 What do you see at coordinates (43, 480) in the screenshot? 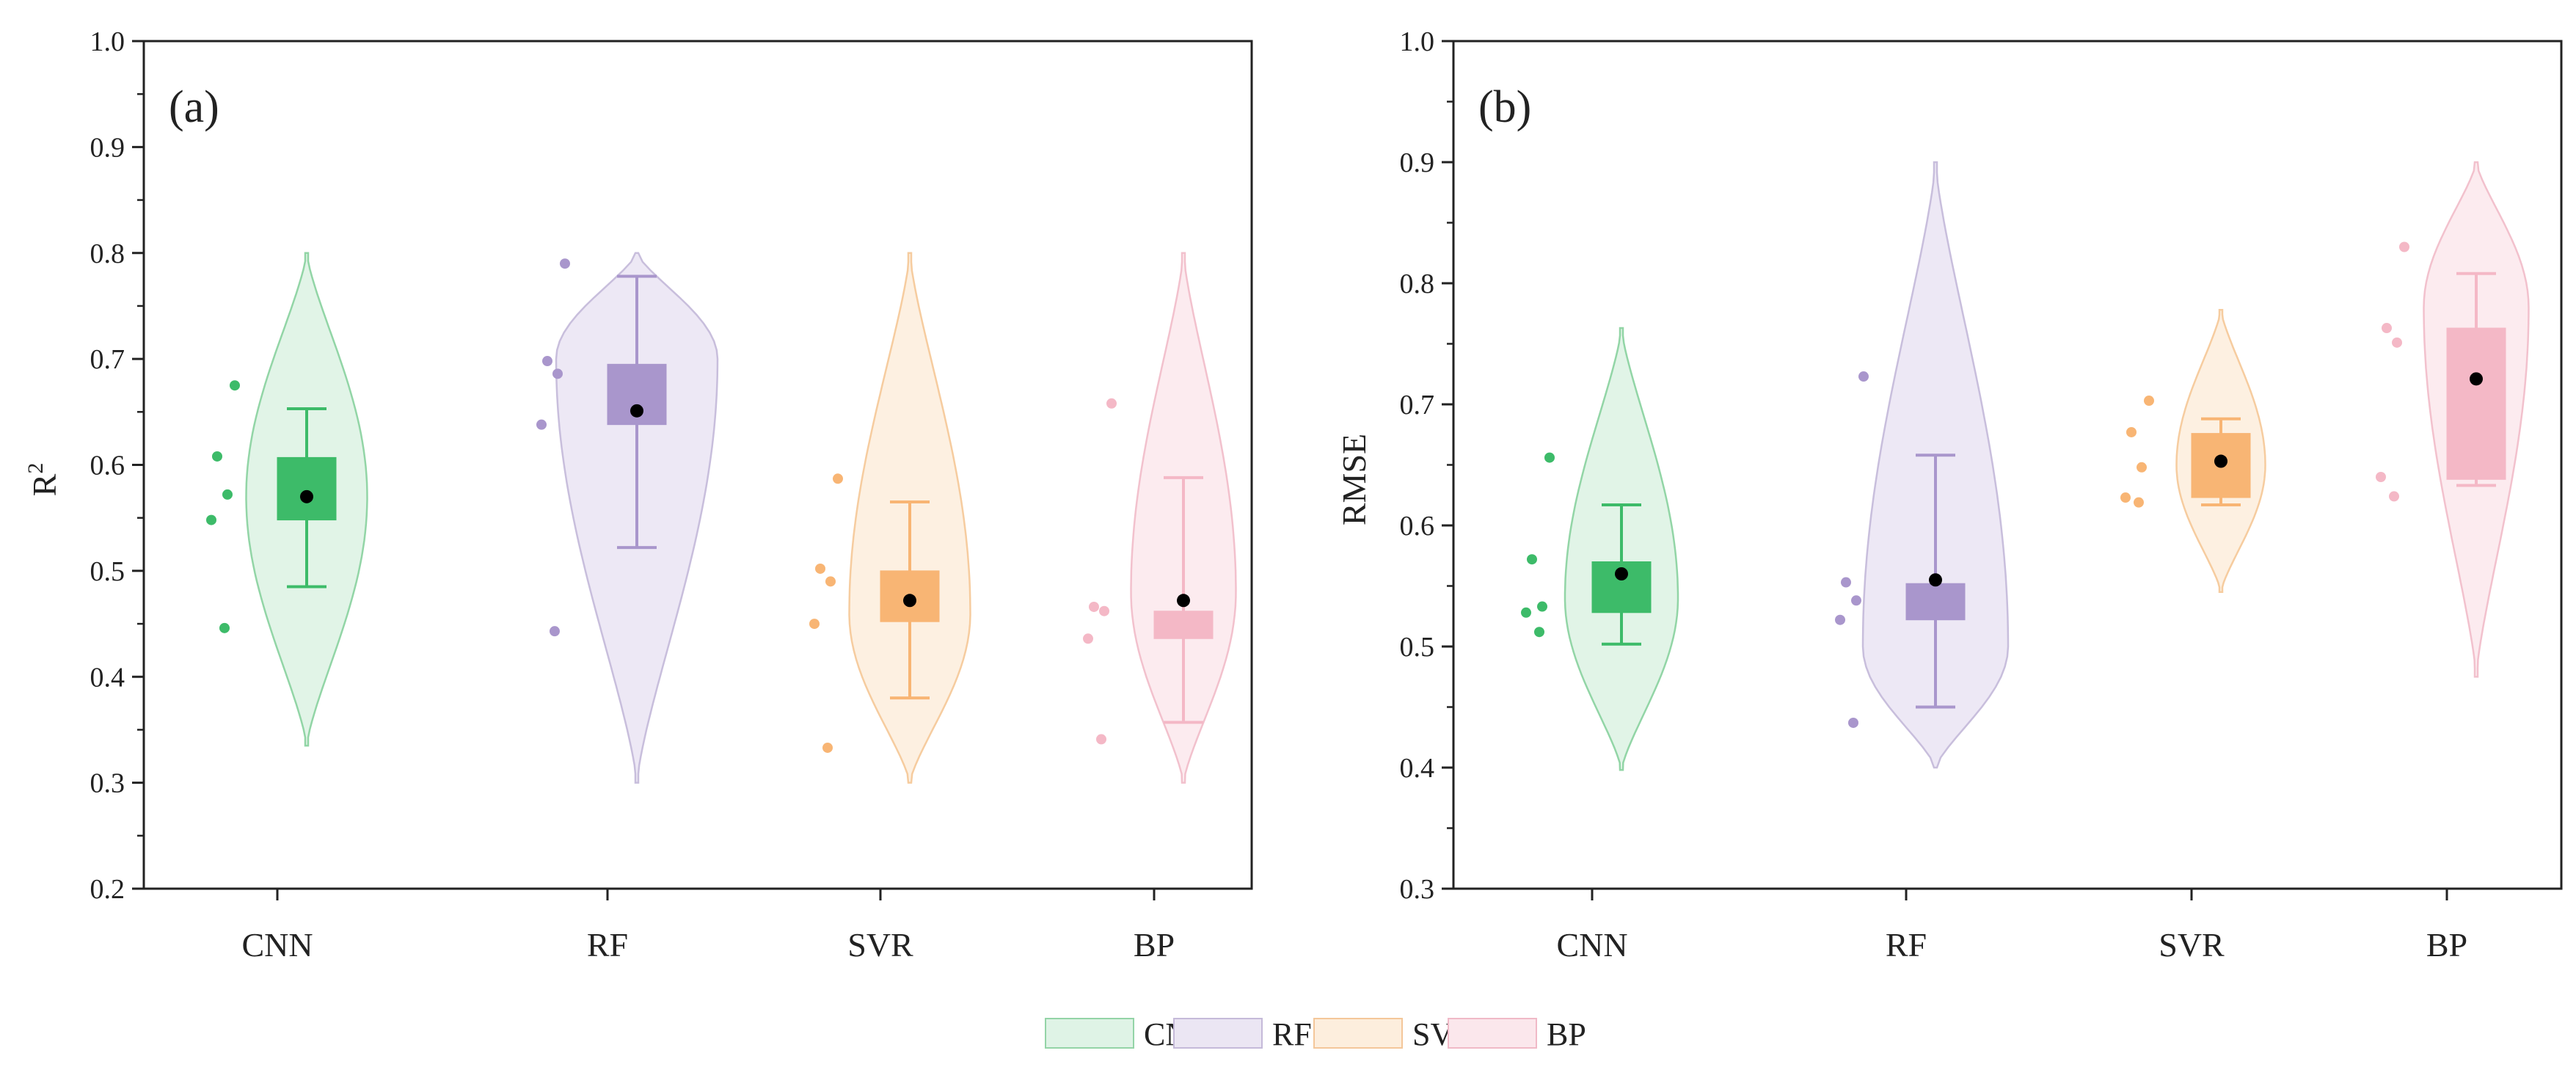
I see `y-axis-label: R2` at bounding box center [43, 480].